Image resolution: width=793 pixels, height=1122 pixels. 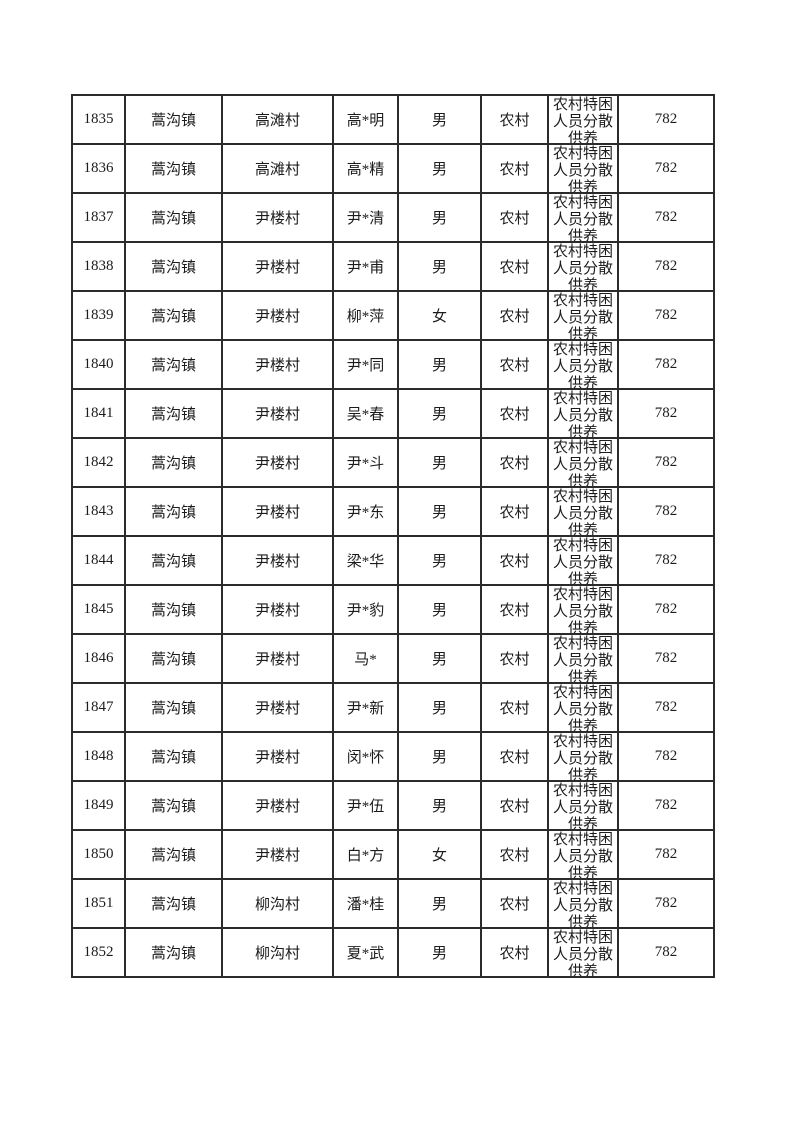 I want to click on table-row: 1841 蒿沟镇 尹楼村 吴*春男农村 农村特困人员分散供养 782, so click(x=393, y=413).